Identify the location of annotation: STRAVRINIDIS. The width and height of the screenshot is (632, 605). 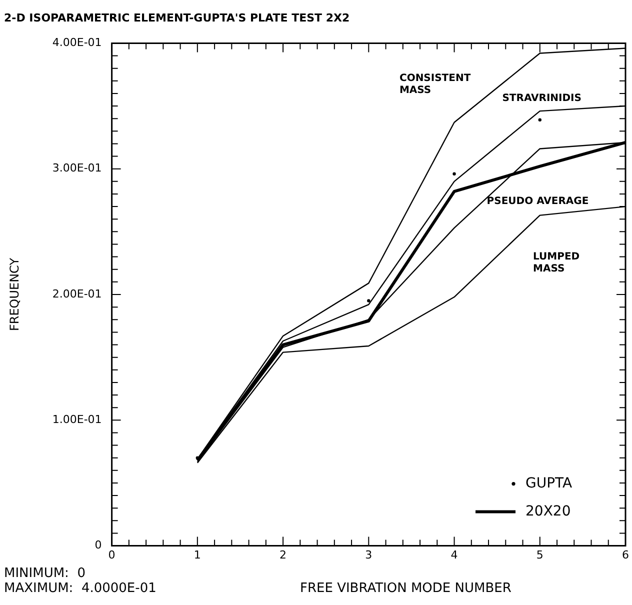
(542, 98).